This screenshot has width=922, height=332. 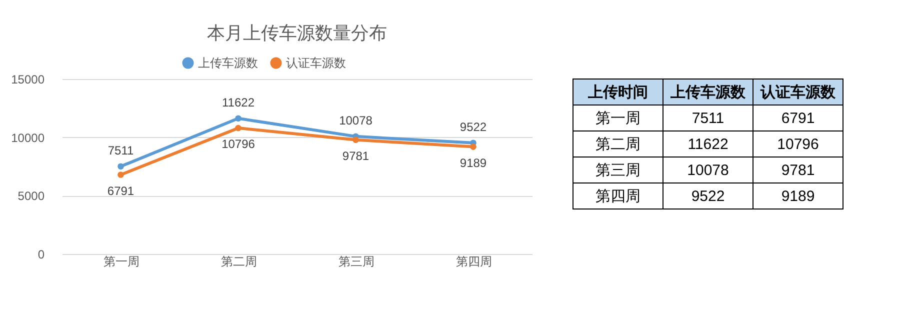 What do you see at coordinates (41, 255) in the screenshot?
I see `y-tick-label: 0` at bounding box center [41, 255].